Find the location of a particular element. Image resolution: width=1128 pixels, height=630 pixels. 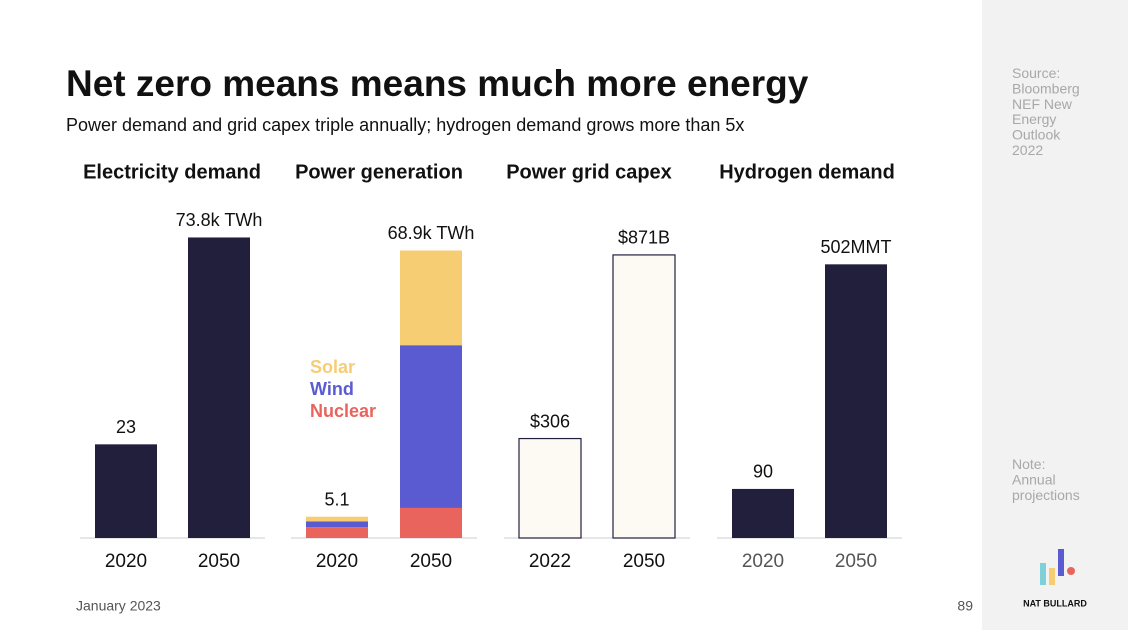

side-text: Note: Annual projections is located at coordinates (1046, 479).